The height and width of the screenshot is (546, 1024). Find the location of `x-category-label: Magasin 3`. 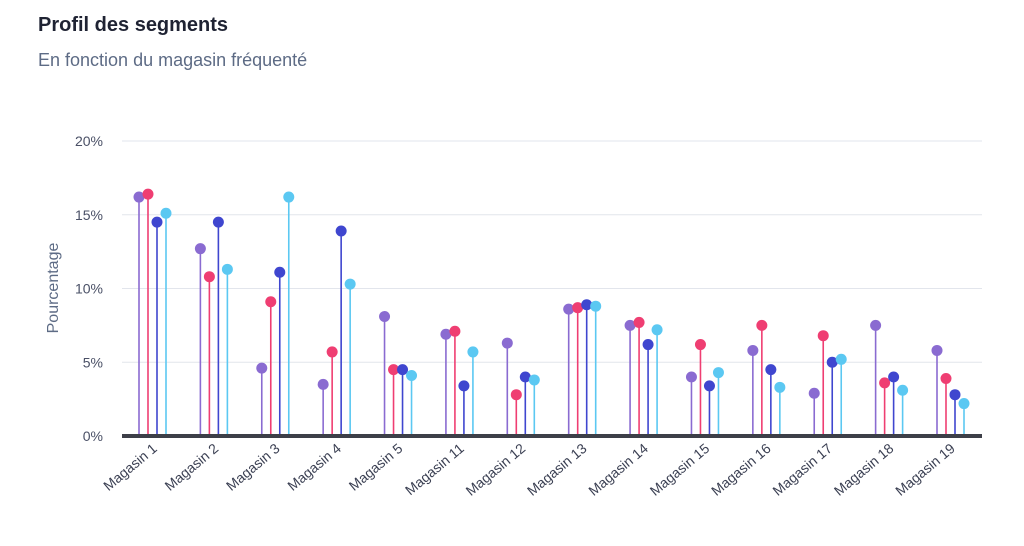

x-category-label: Magasin 3 is located at coordinates (253, 467).